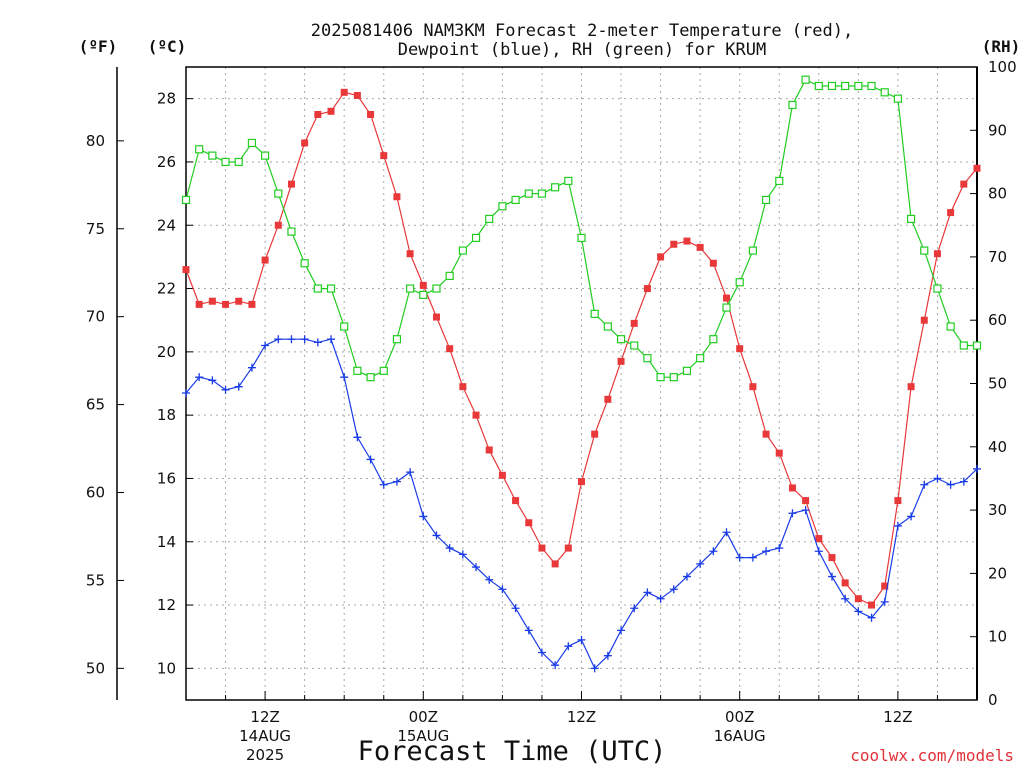 This screenshot has height=768, width=1024. Describe the element at coordinates (997, 573) in the screenshot. I see `rh-tick-label: 20` at that location.